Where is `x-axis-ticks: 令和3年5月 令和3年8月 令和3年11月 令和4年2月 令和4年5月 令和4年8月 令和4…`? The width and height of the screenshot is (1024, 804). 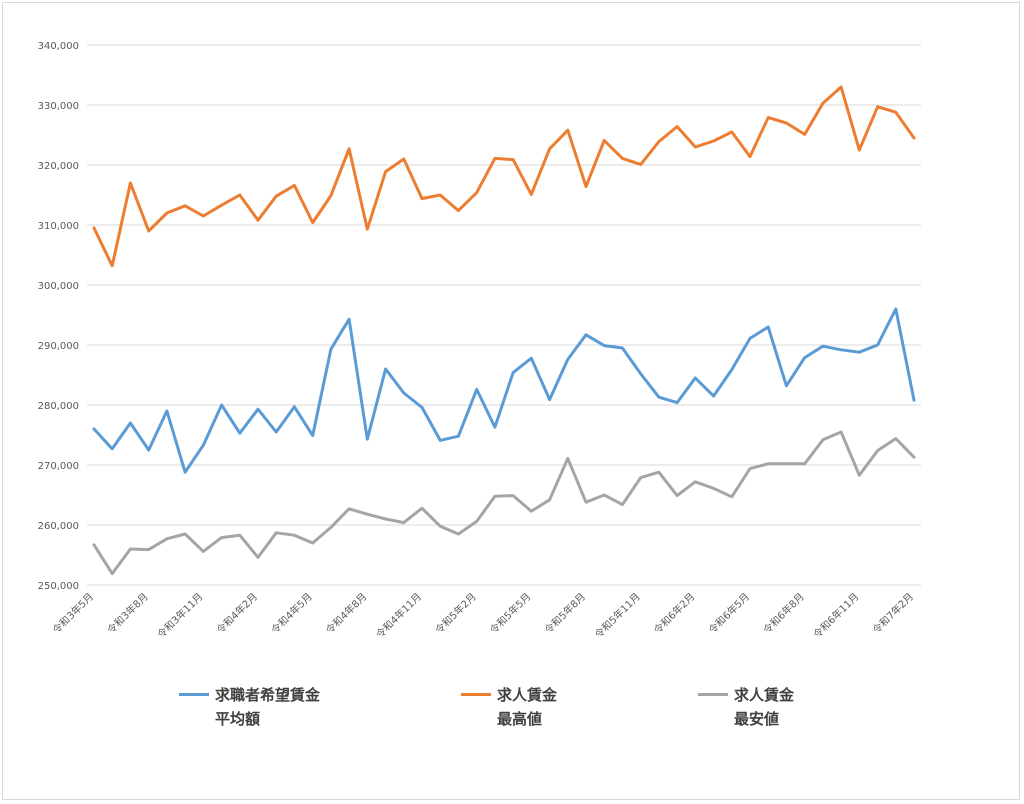
x-axis-ticks: 令和3年5月 令和3年8月 令和3年11月 令和4年2月 令和4年5月 令和4年8月 令和4… is located at coordinates (483, 615).